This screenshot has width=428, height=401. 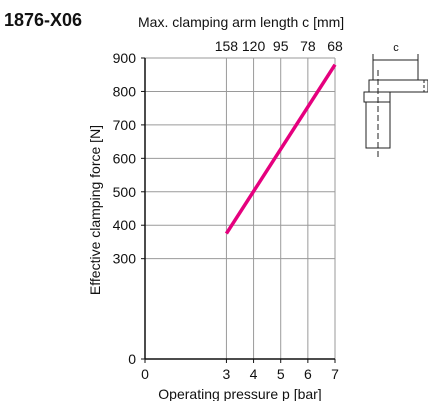 What do you see at coordinates (239, 393) in the screenshot?
I see `x-axis-label: Operating pressure p [bar]` at bounding box center [239, 393].